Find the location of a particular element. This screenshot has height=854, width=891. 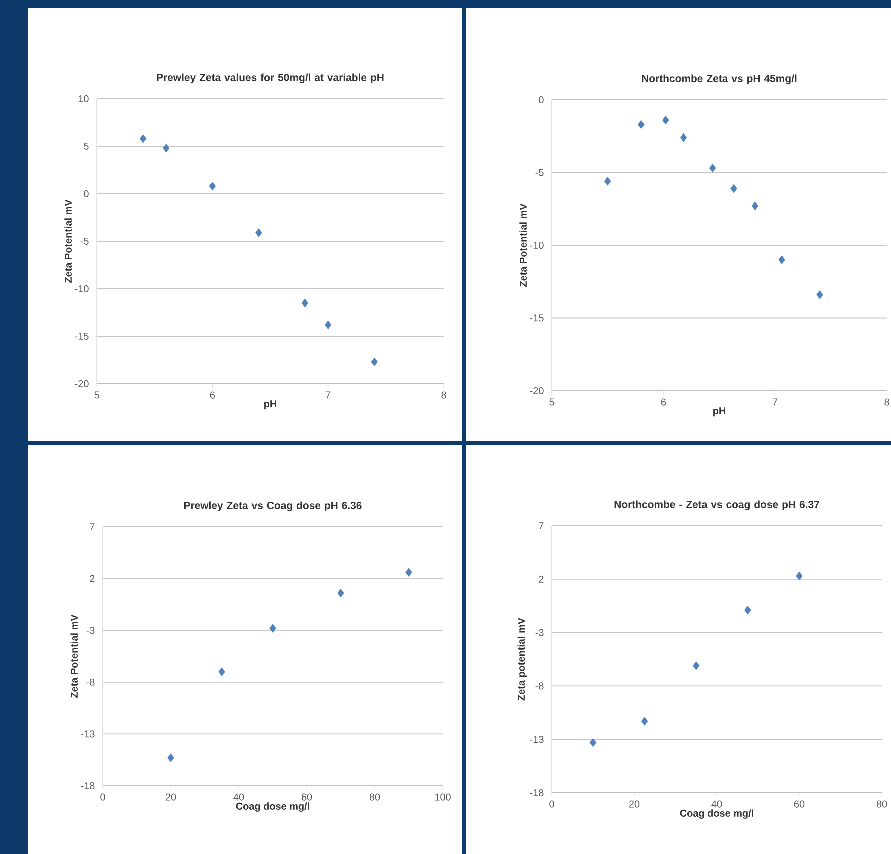

x-tick-label: 100 is located at coordinates (443, 797).